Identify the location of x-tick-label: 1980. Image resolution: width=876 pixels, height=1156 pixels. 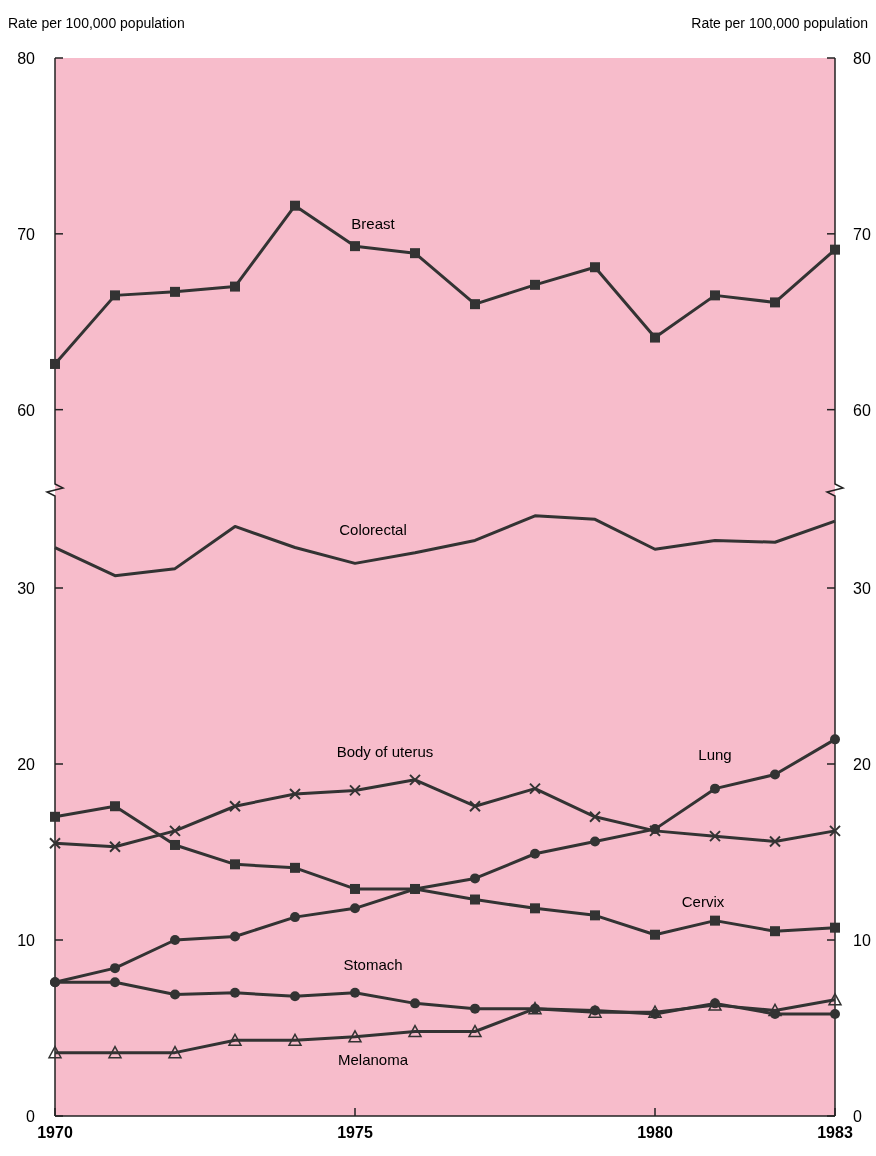
(655, 1132).